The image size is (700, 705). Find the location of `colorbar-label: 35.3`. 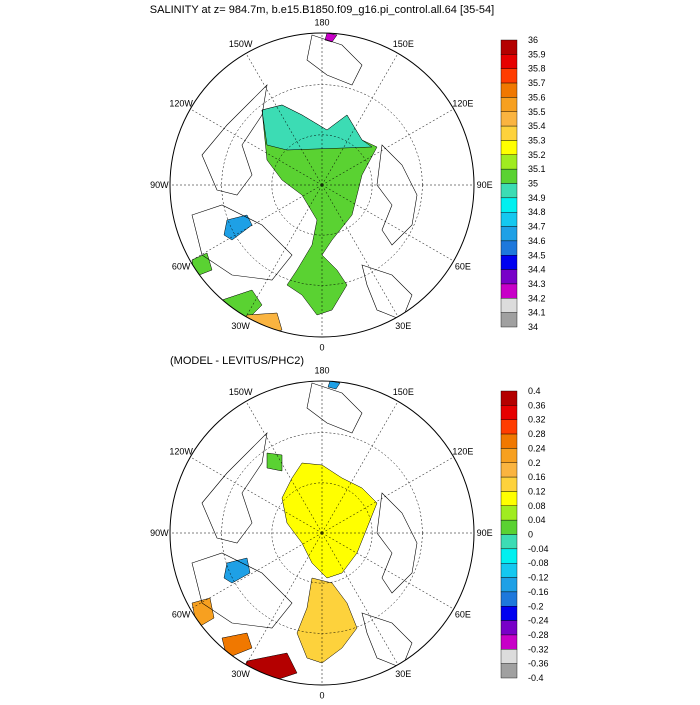

colorbar-label: 35.3 is located at coordinates (537, 140).